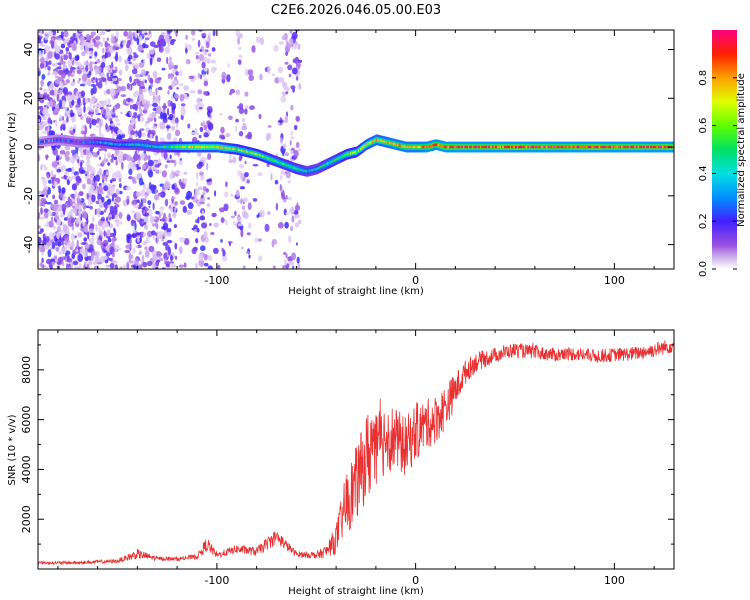 This screenshot has width=750, height=600. Describe the element at coordinates (415, 580) in the screenshot. I see `x-tick-label: 0` at that location.